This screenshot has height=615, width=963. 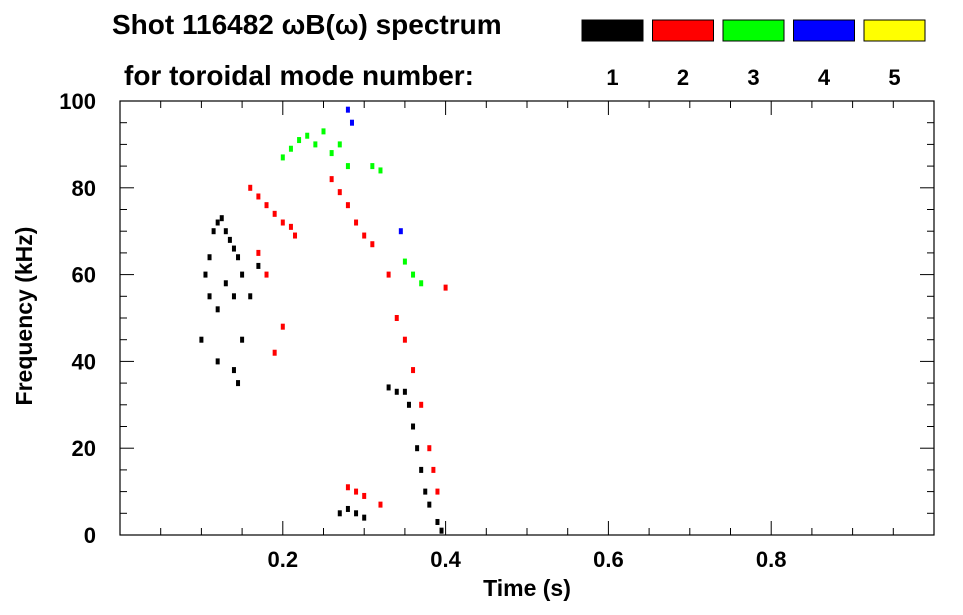 I want to click on x-tick-label: 0.6, so click(x=608, y=559).